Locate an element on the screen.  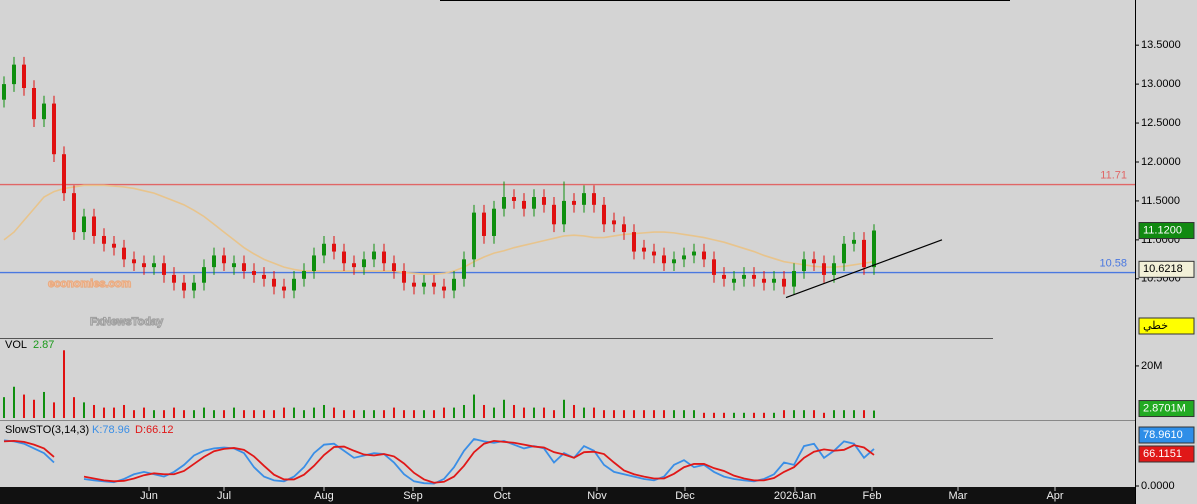
stoch-box: 78.9610 is located at coordinates (1163, 435).